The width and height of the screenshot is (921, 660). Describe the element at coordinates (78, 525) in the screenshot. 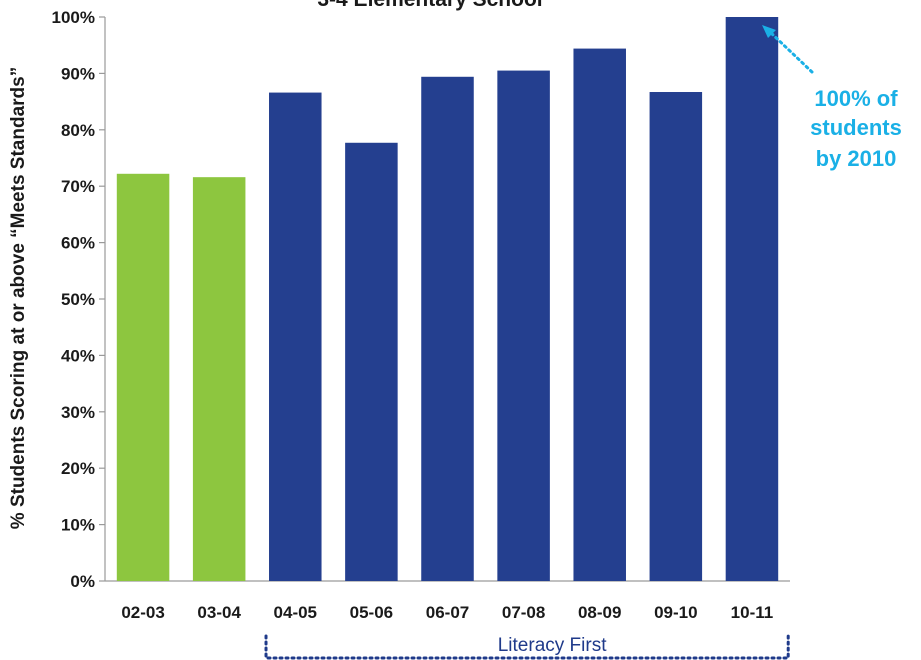

I see `y-tick-label: 10%` at that location.